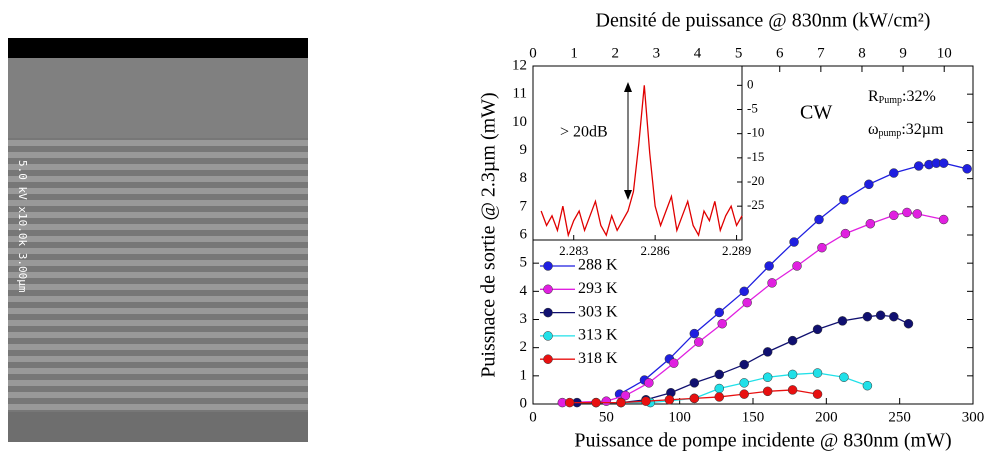 This screenshot has width=1001, height=461. I want to click on inset-x-tick-label: 2.286, so click(656, 250).